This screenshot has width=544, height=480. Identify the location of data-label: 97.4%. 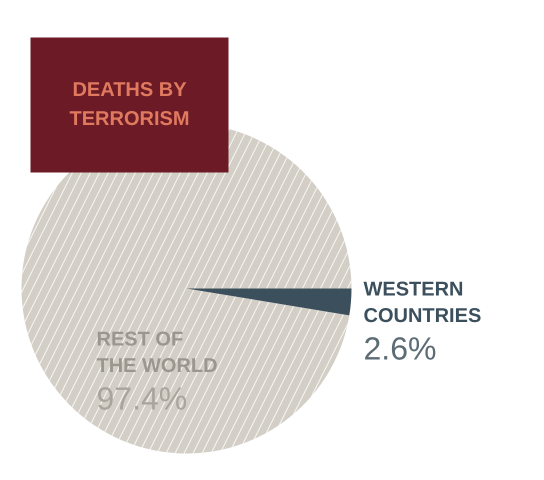
(142, 398).